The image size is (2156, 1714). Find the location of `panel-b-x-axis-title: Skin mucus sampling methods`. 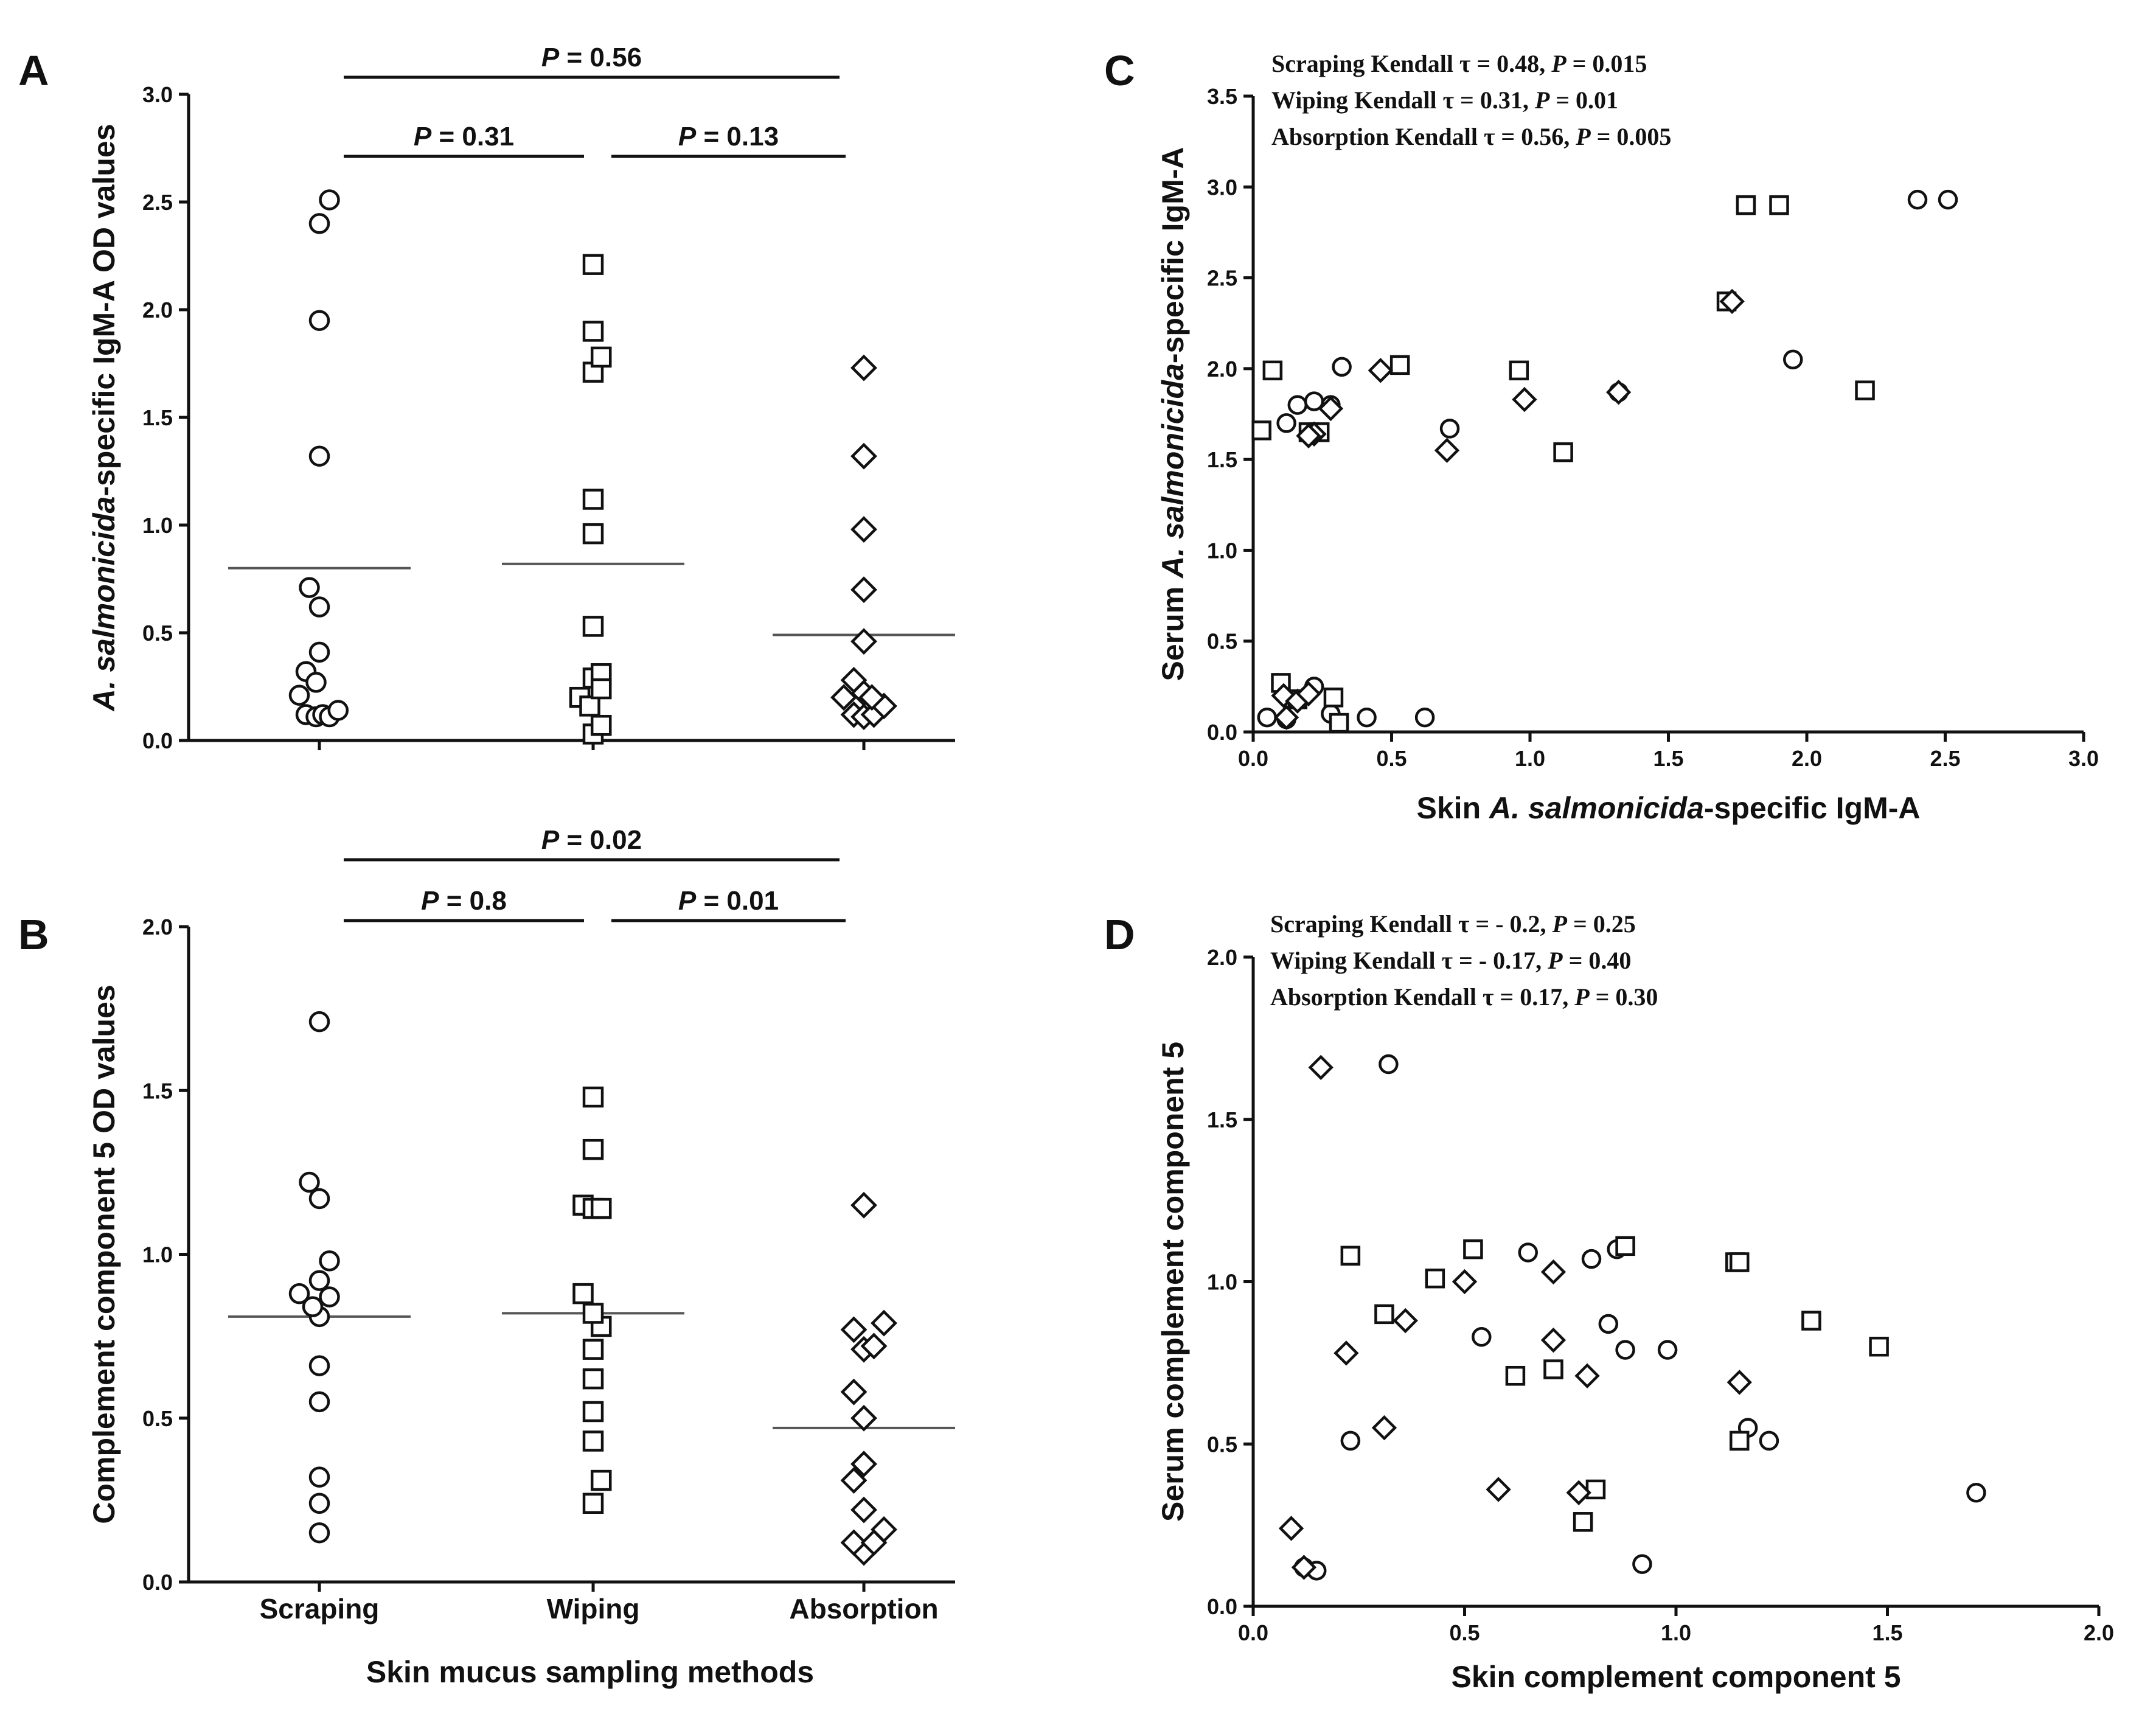

panel-b-x-axis-title: Skin mucus sampling methods is located at coordinates (590, 1672).